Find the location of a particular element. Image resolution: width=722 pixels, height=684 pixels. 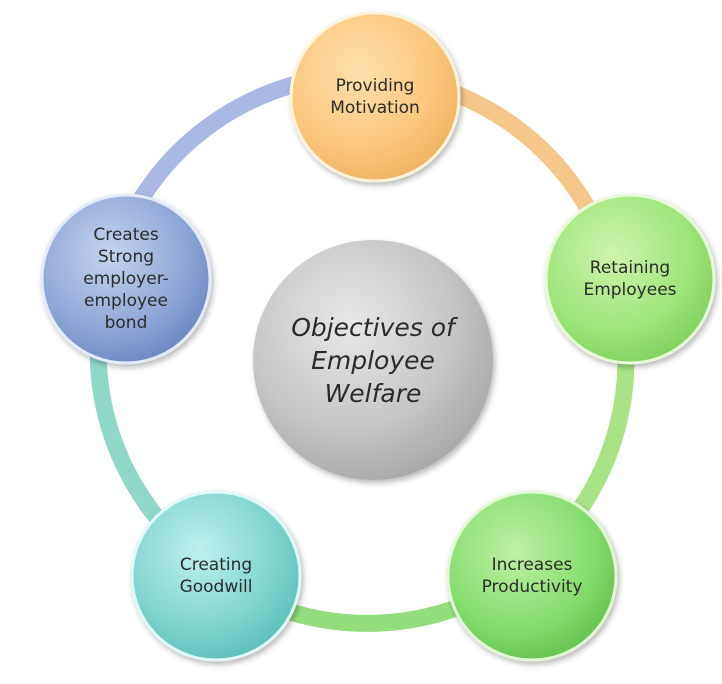

node-label-increases-productivity: Increases Productivity is located at coordinates (532, 576).